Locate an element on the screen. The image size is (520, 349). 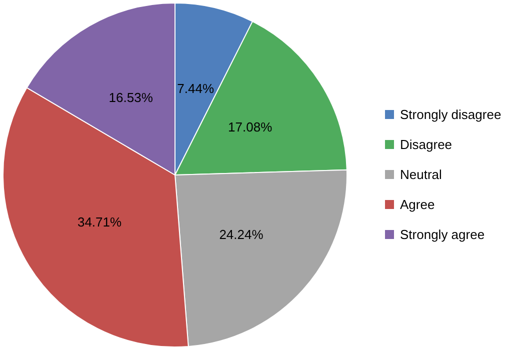
data-label: 17.08% is located at coordinates (250, 127).